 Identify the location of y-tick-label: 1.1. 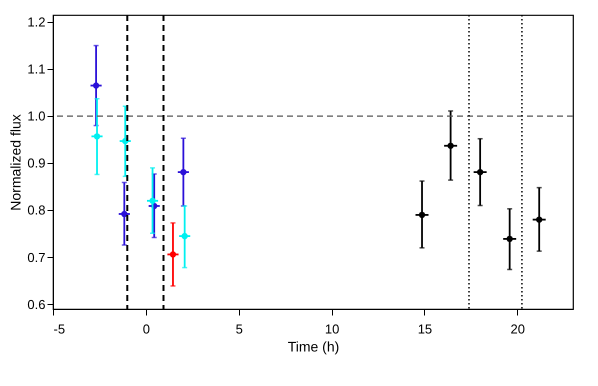
(36, 69).